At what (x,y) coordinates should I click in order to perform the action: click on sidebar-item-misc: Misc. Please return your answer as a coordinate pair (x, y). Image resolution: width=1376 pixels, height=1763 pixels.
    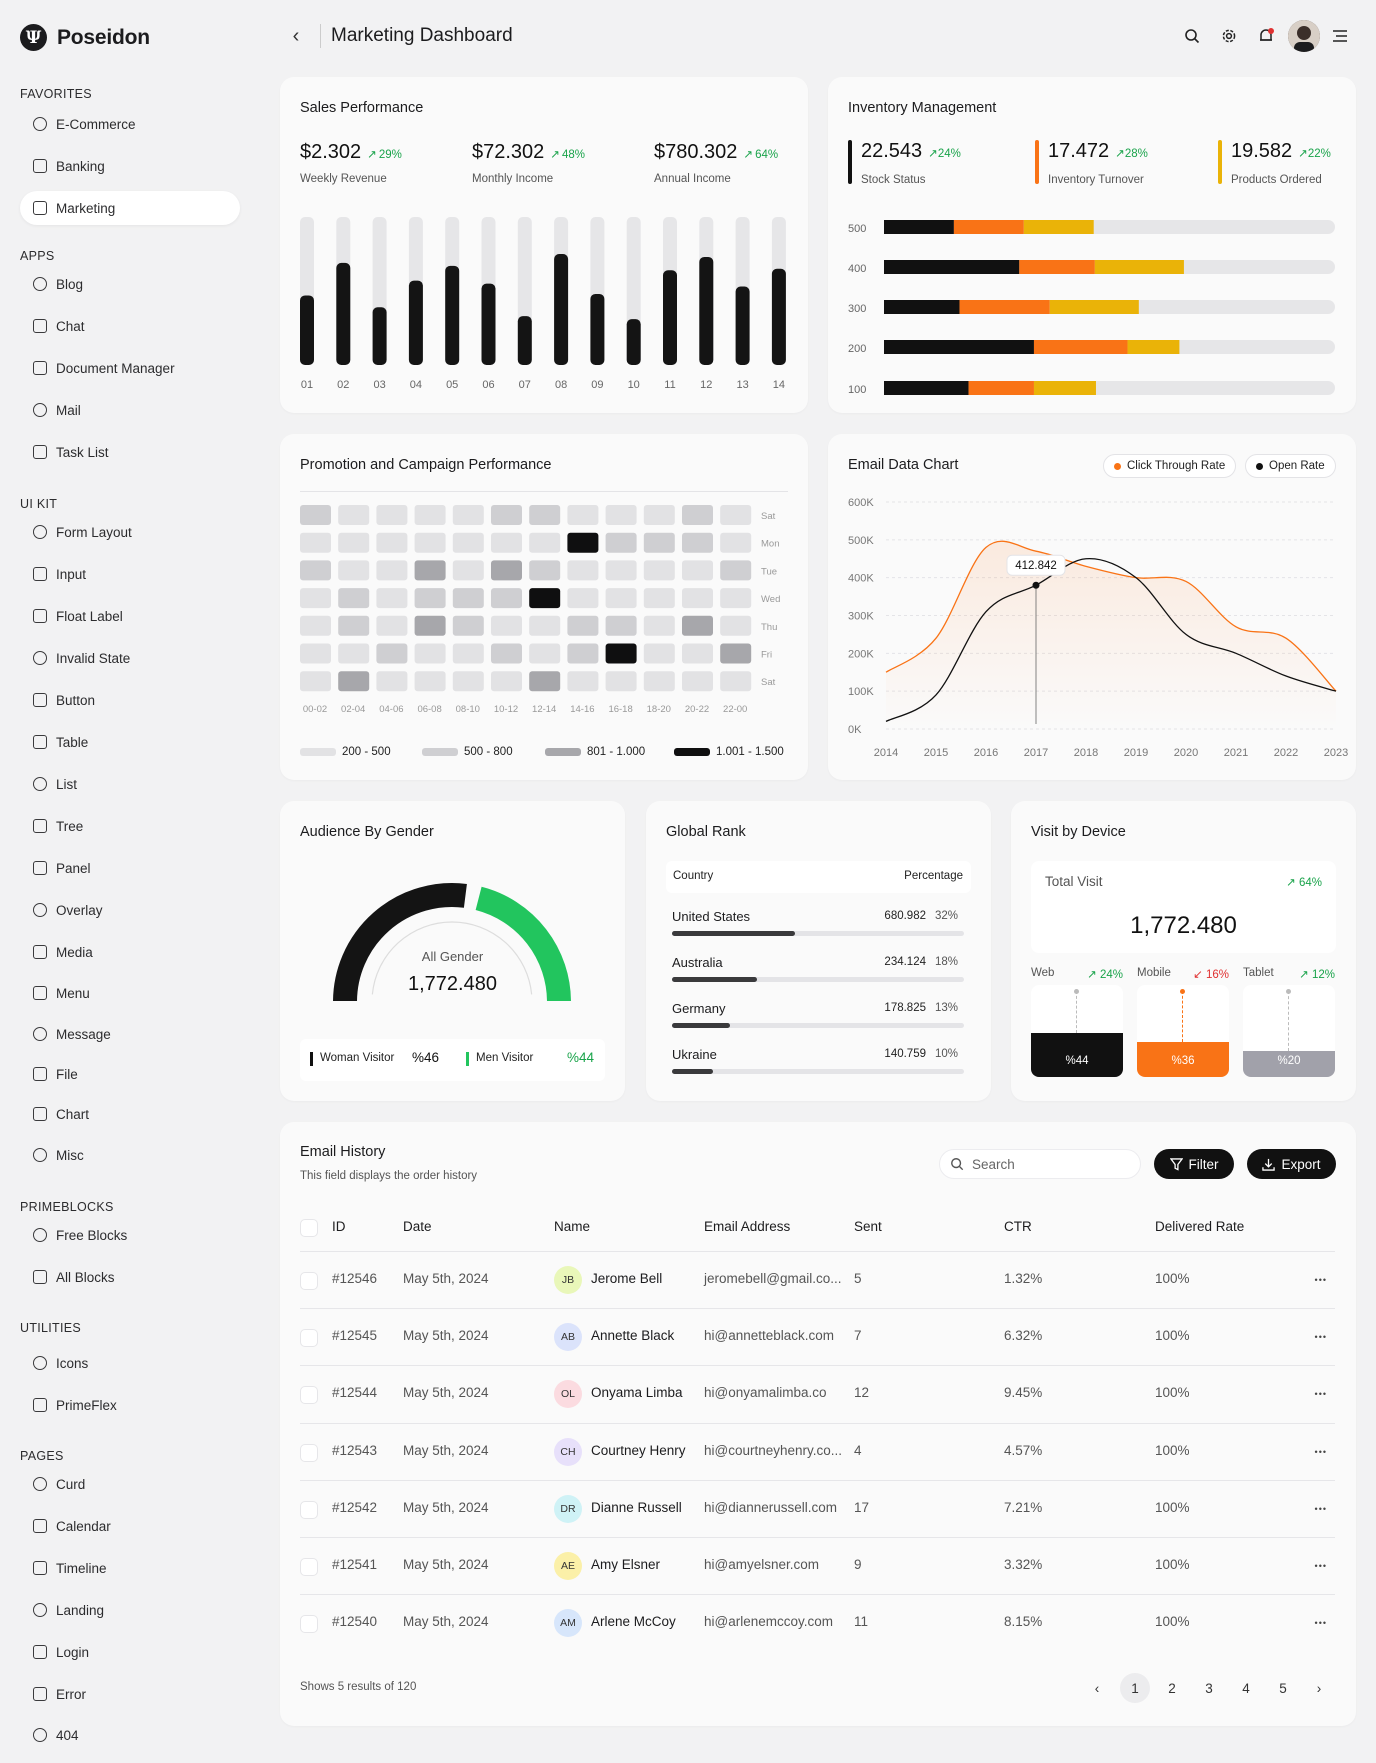
    Looking at the image, I should click on (130, 1155).